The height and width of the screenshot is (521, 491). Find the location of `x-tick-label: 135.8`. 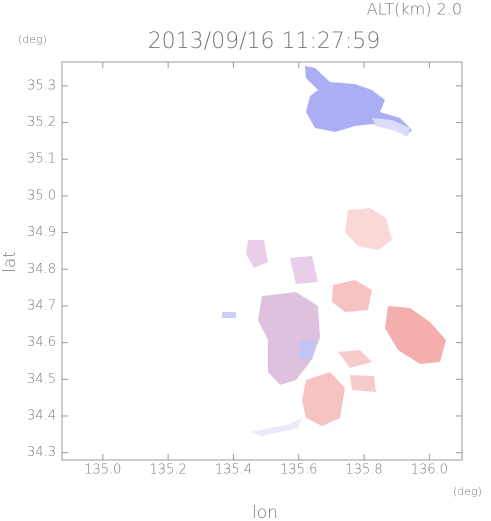

x-tick-label: 135.8 is located at coordinates (363, 470).